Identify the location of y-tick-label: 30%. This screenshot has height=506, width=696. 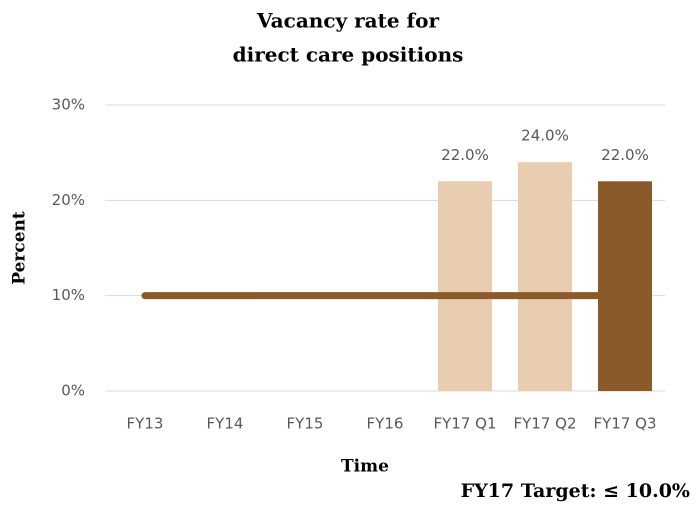
(68, 105).